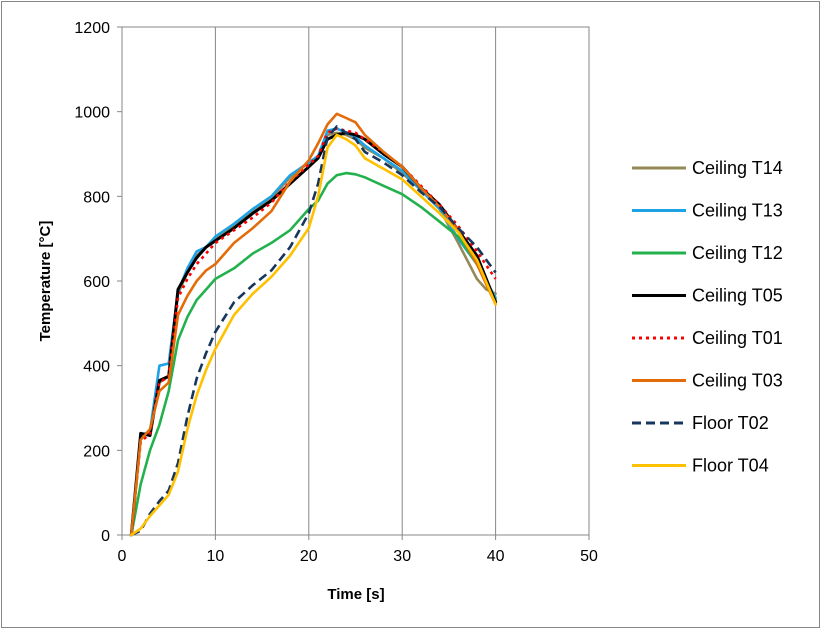 The image size is (823, 633). I want to click on x-axis-title: Time [s], so click(355, 594).